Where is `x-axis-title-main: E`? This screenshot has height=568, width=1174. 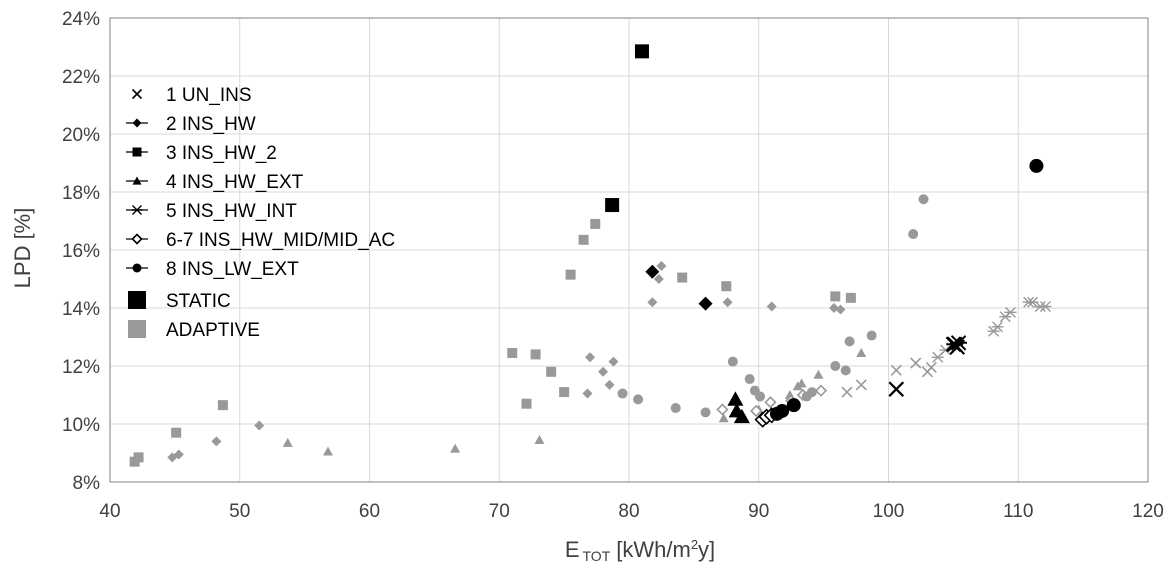 x-axis-title-main: E is located at coordinates (572, 549).